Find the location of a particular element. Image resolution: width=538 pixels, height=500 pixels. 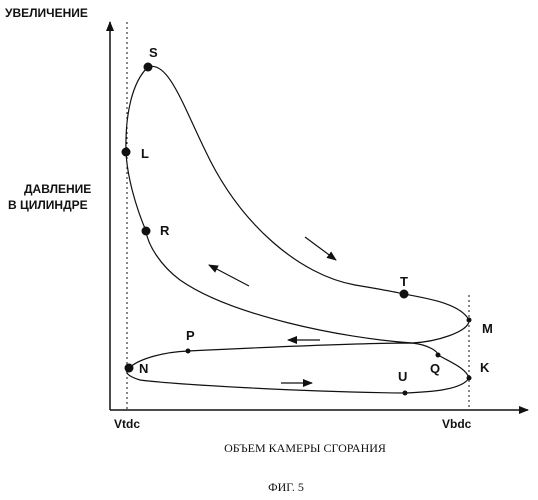

point-n-label: N is located at coordinates (143, 368).